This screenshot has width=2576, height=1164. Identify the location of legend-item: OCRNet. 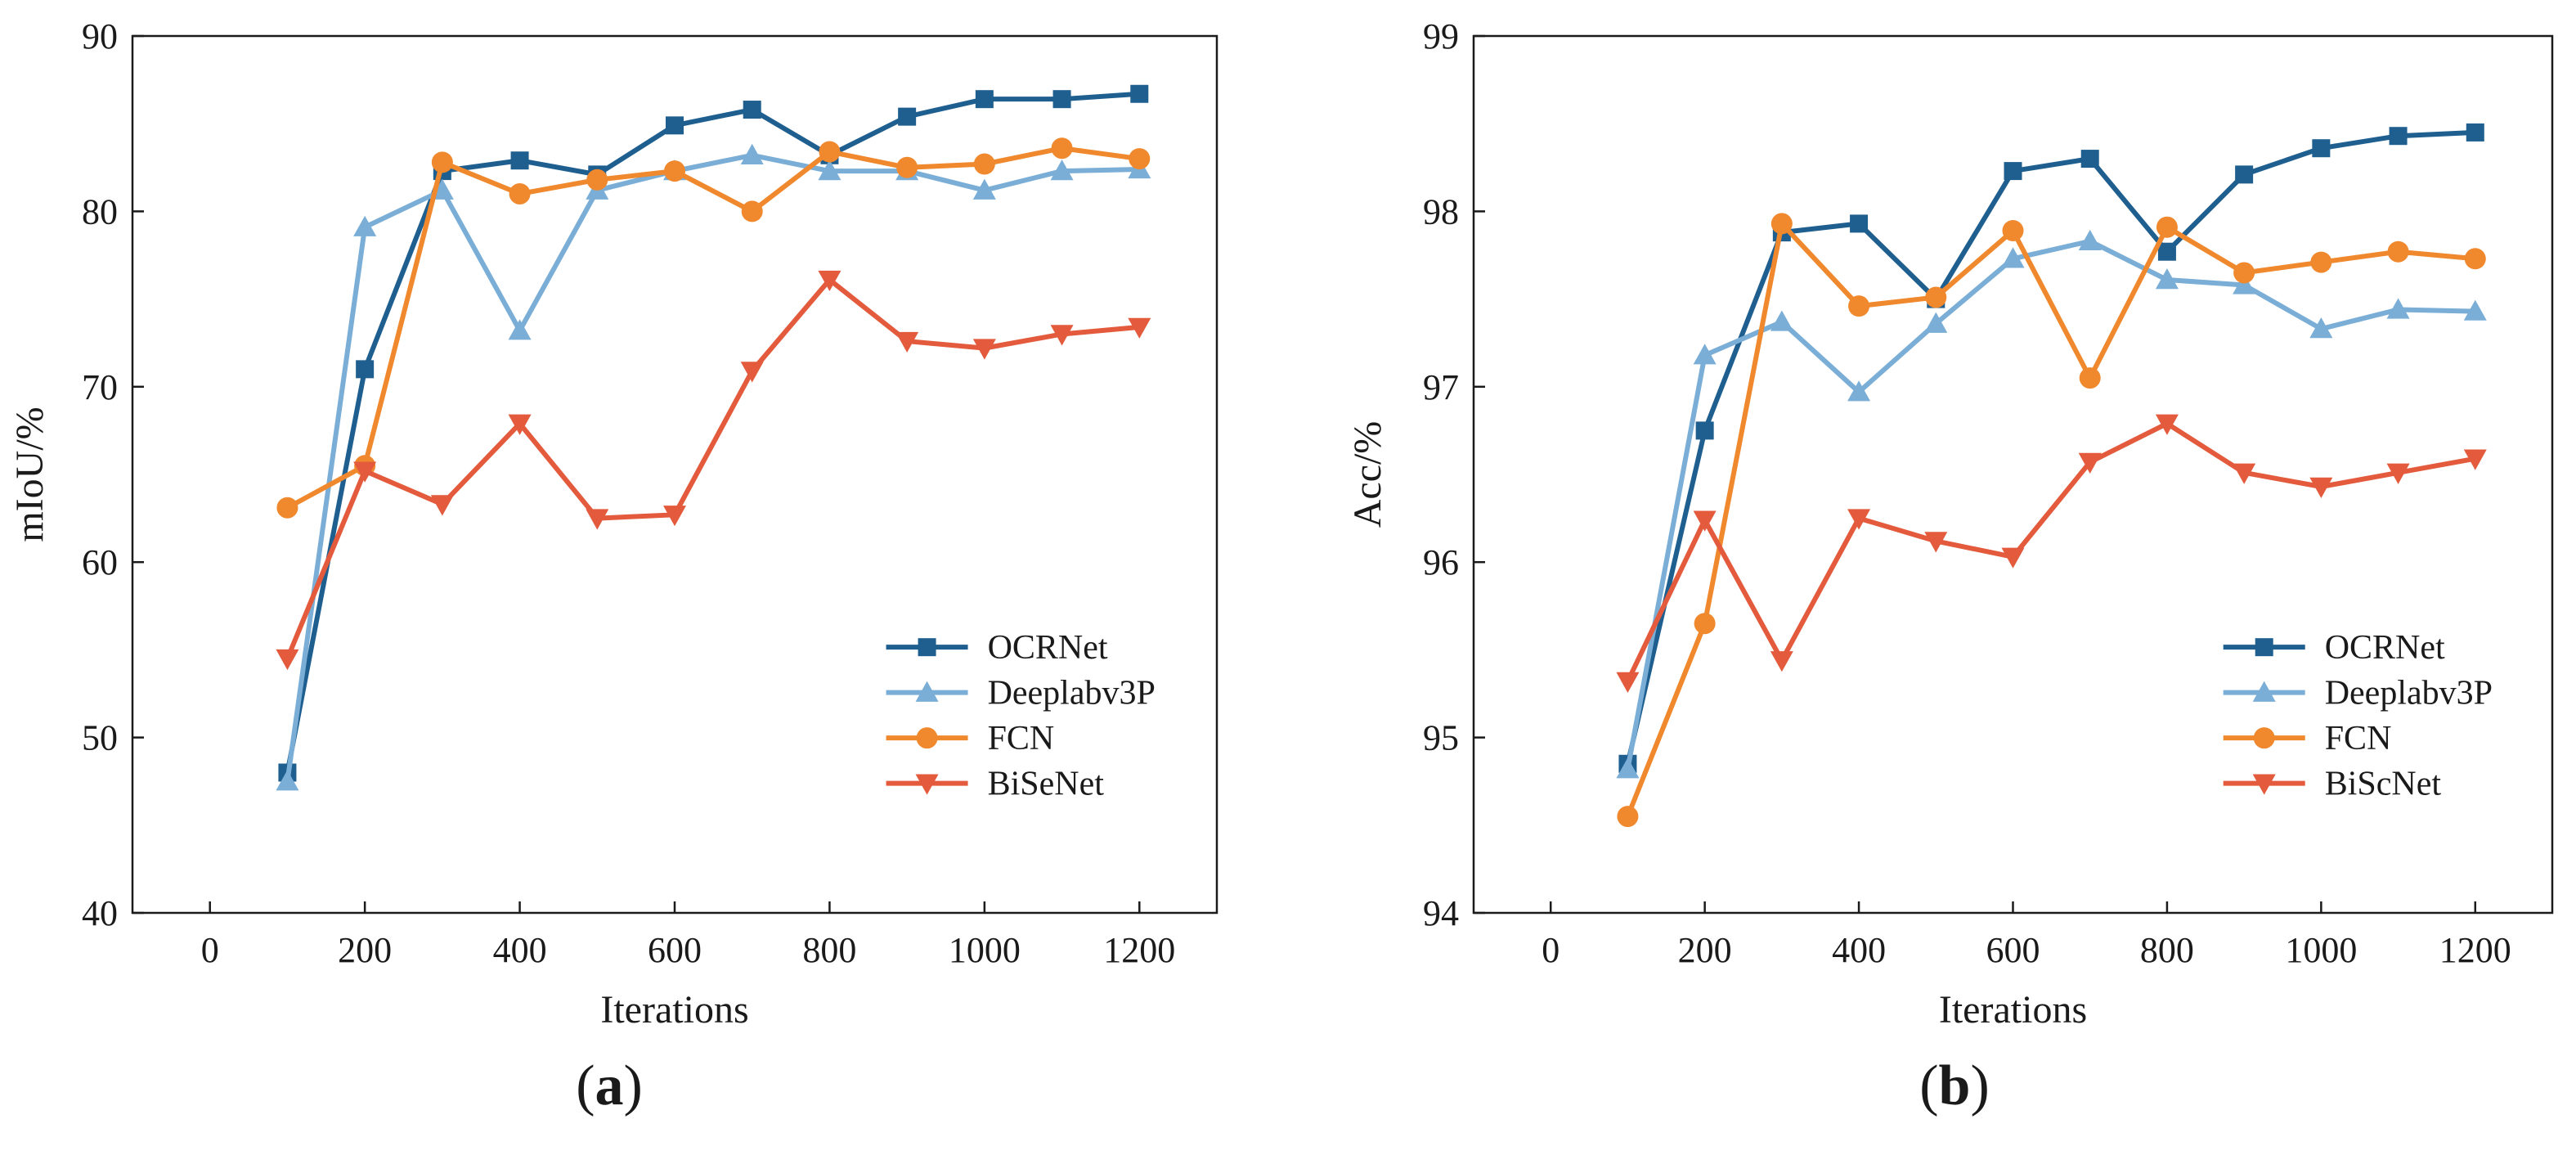
(997, 648).